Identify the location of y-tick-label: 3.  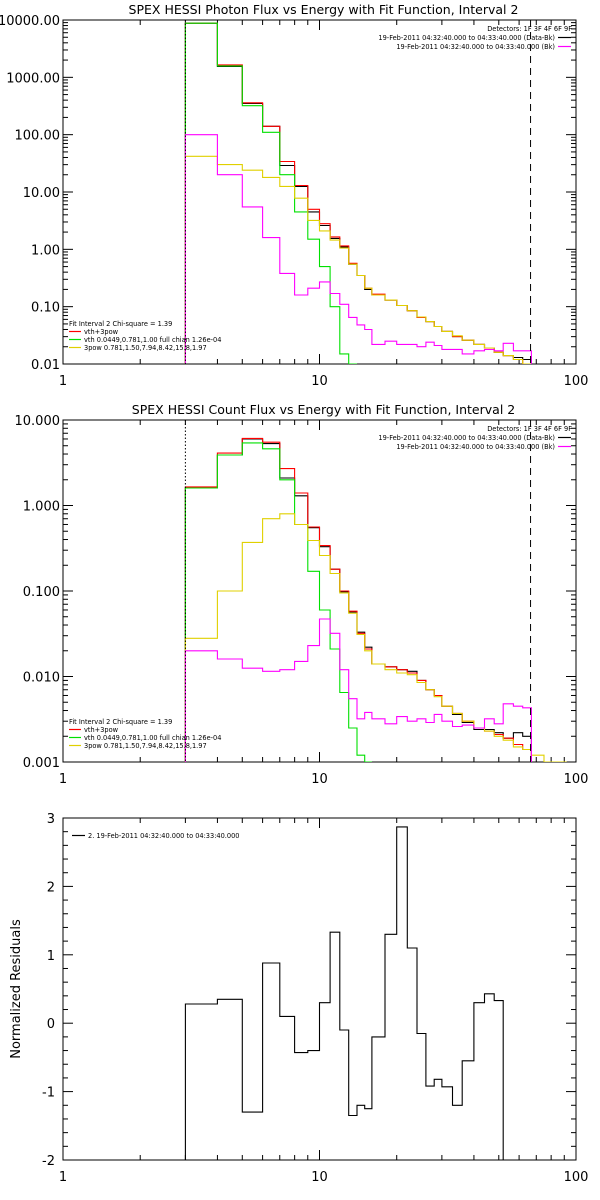
(51, 819).